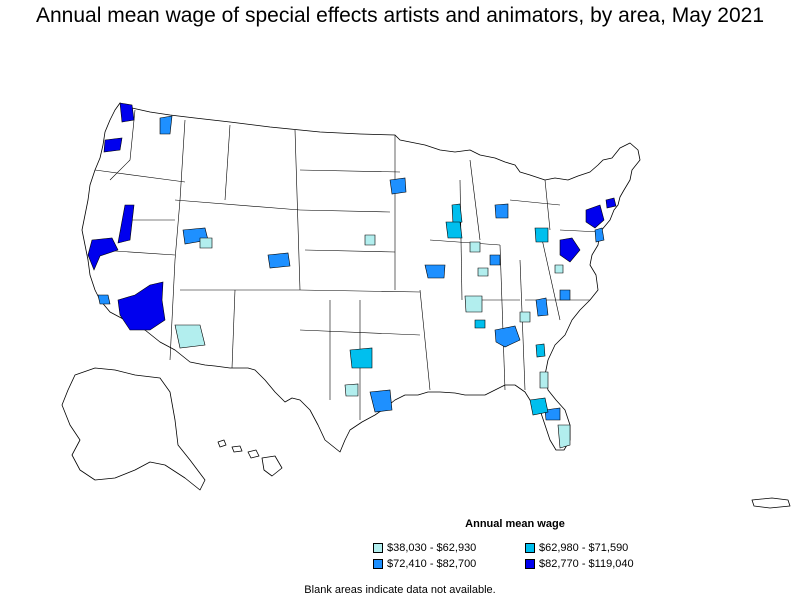 This screenshot has height=600, width=800. I want to click on legend-item-4: $82,770 - $119,040, so click(579, 564).